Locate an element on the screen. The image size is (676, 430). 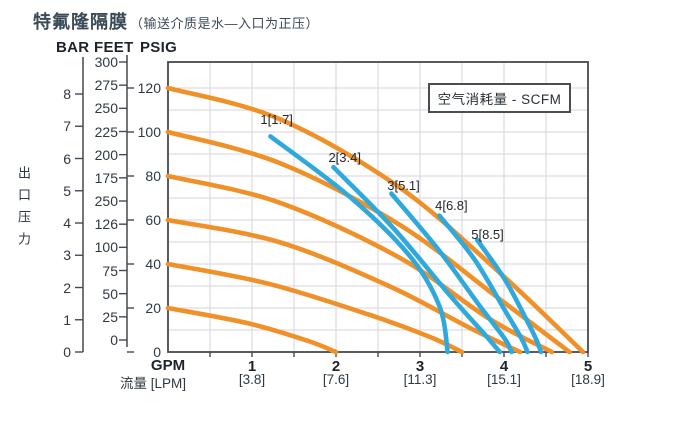
air-consumption-5-scfm-curve is located at coordinates (509, 296).